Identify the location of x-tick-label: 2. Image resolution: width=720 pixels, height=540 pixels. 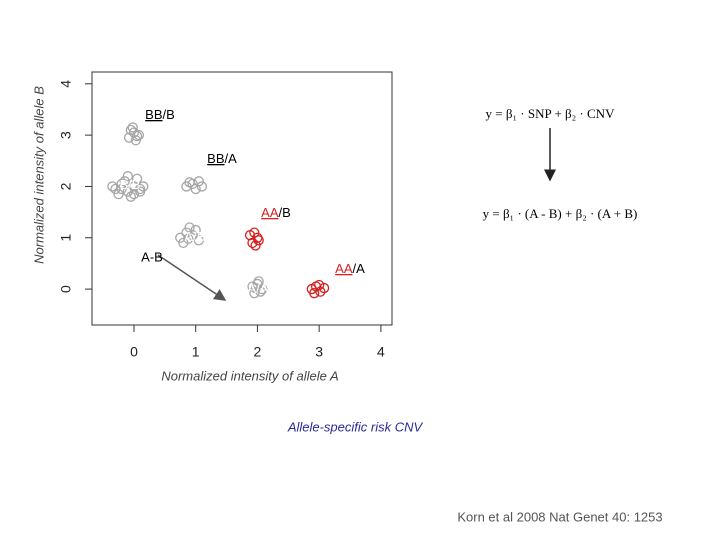
(258, 352).